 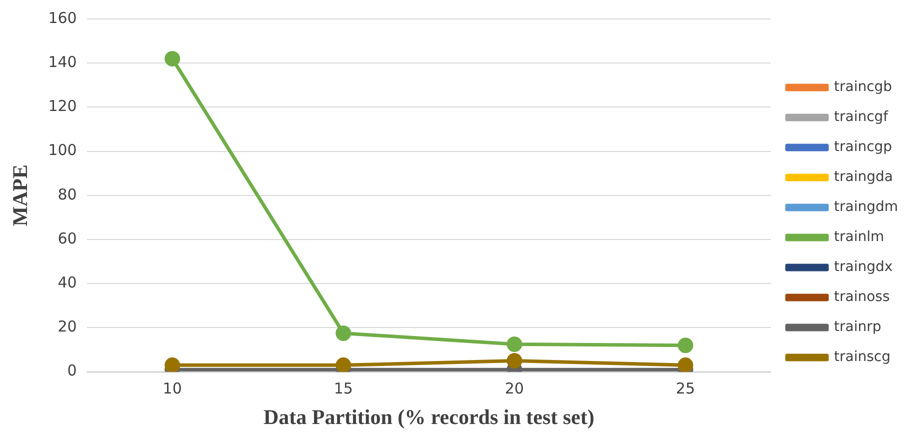 I want to click on x-tick-label: 15, so click(x=343, y=389).